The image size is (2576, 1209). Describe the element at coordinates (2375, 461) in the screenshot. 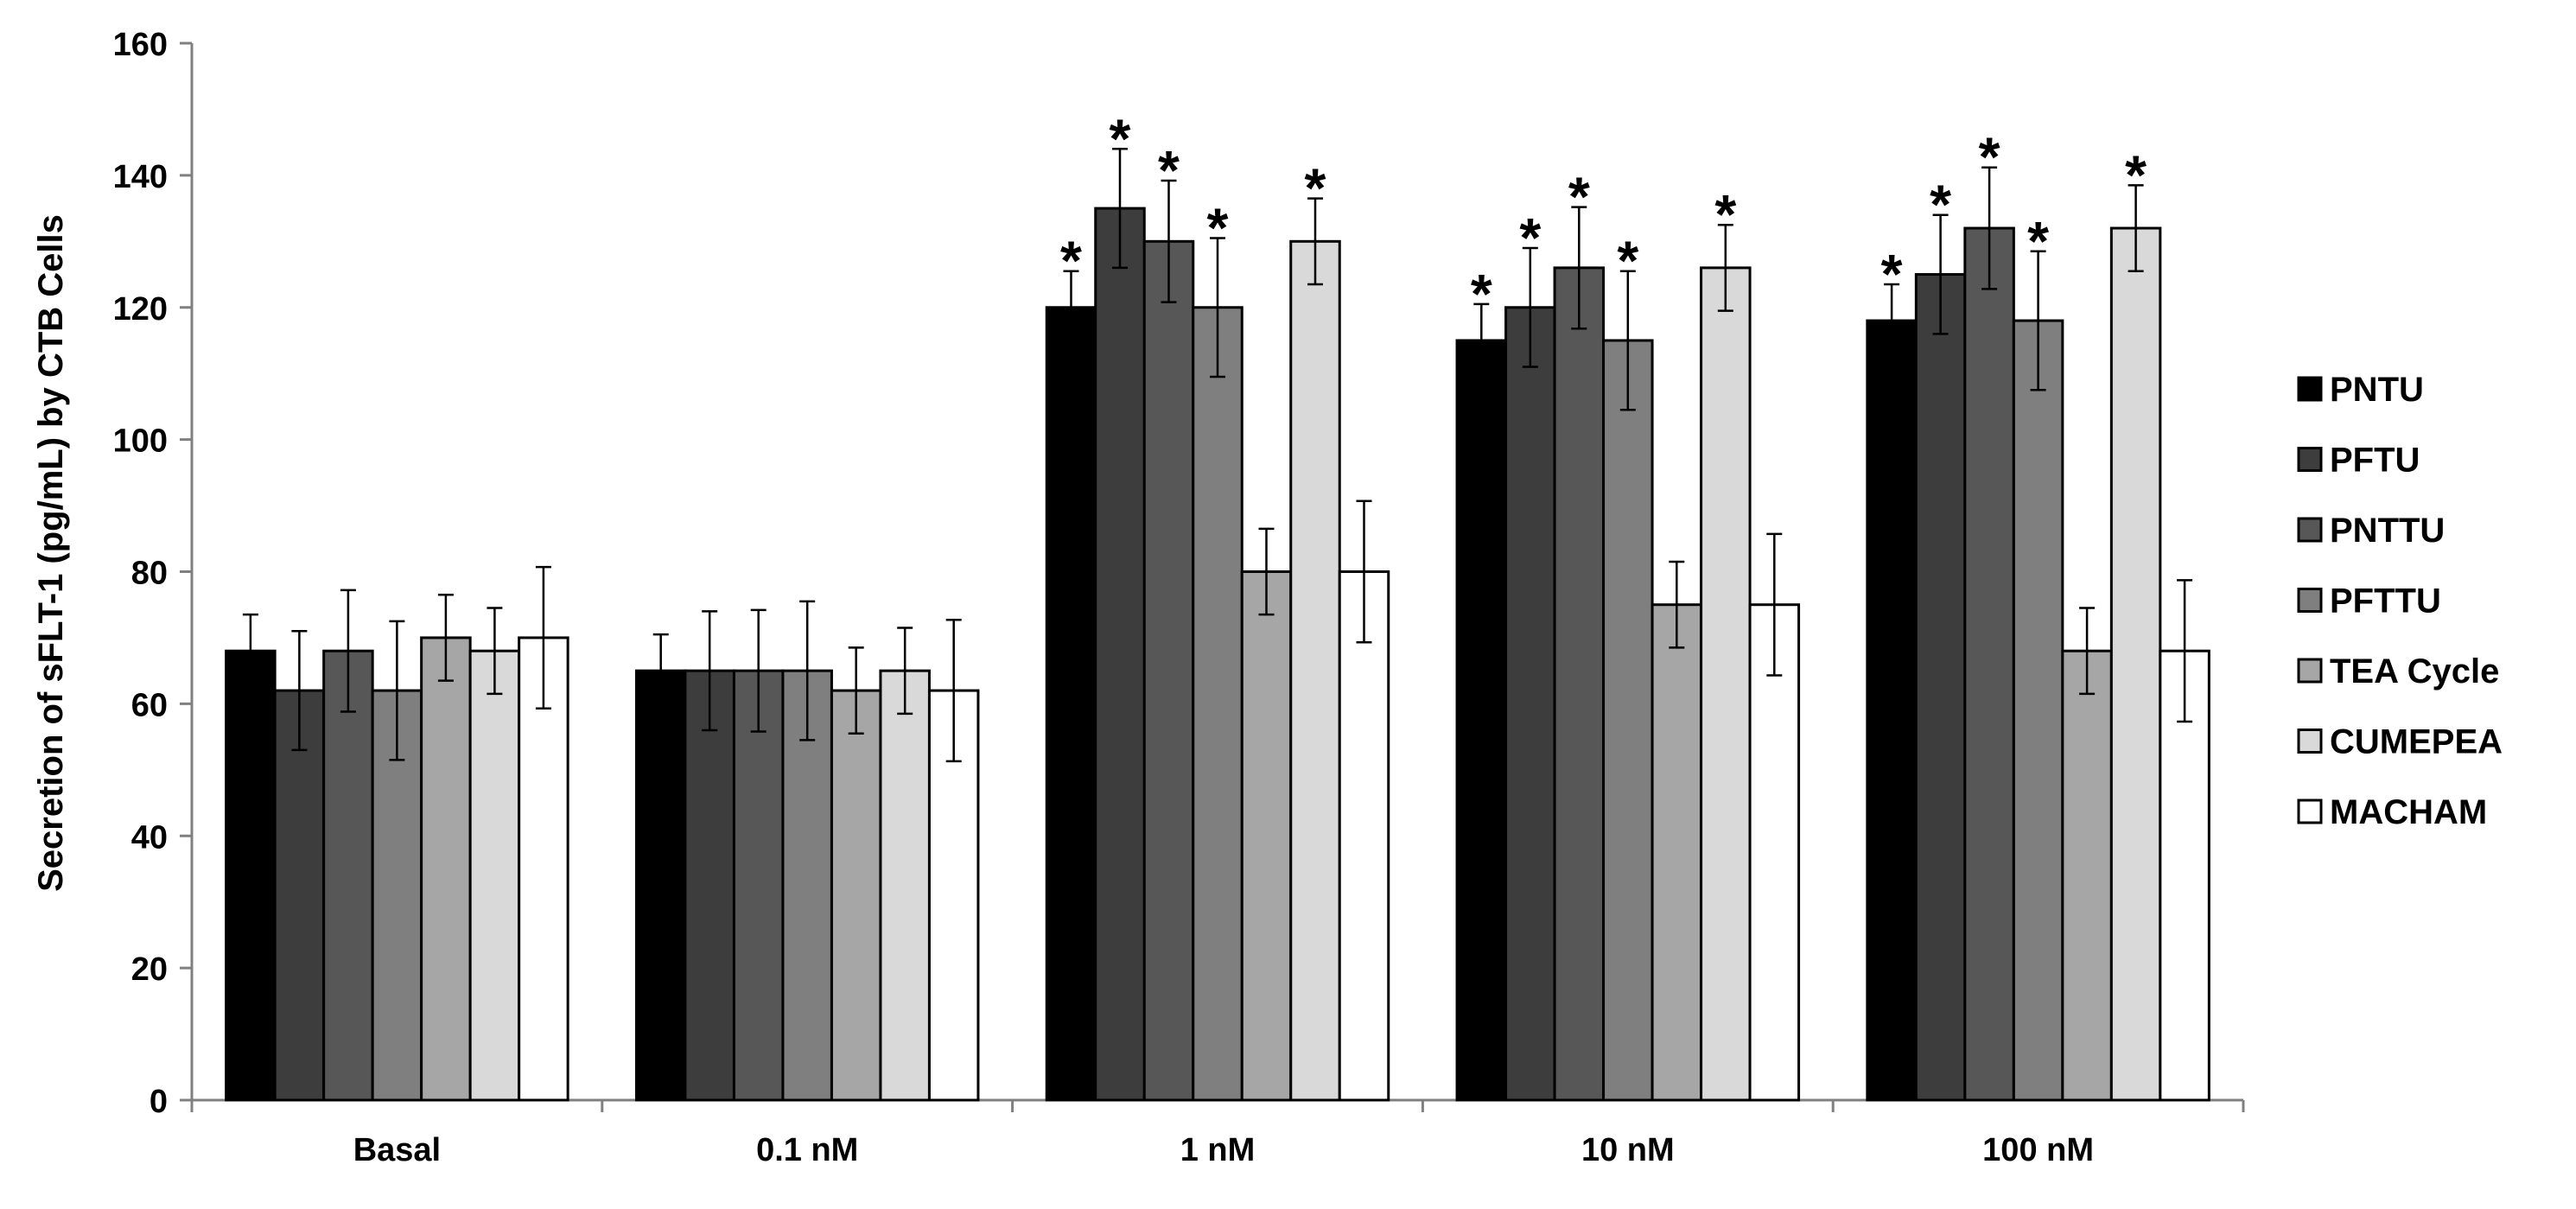

I see `legend-label: PFTU` at that location.